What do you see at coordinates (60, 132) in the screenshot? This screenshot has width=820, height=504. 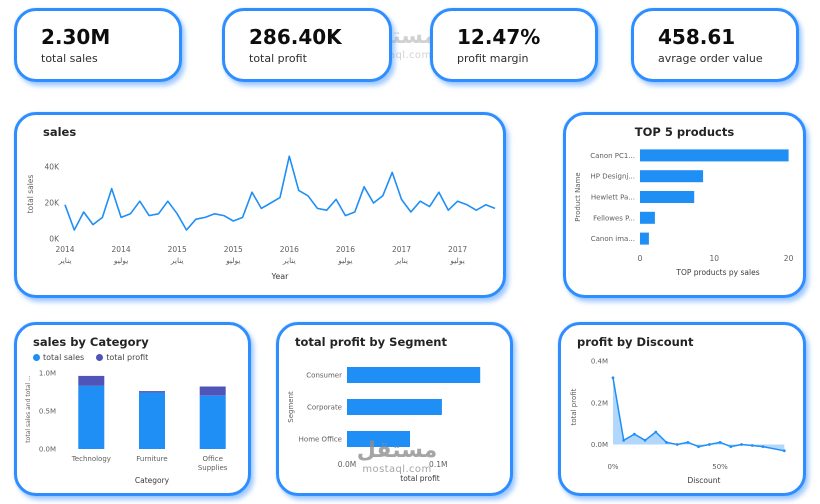 I see `chart-title-sales: sales` at bounding box center [60, 132].